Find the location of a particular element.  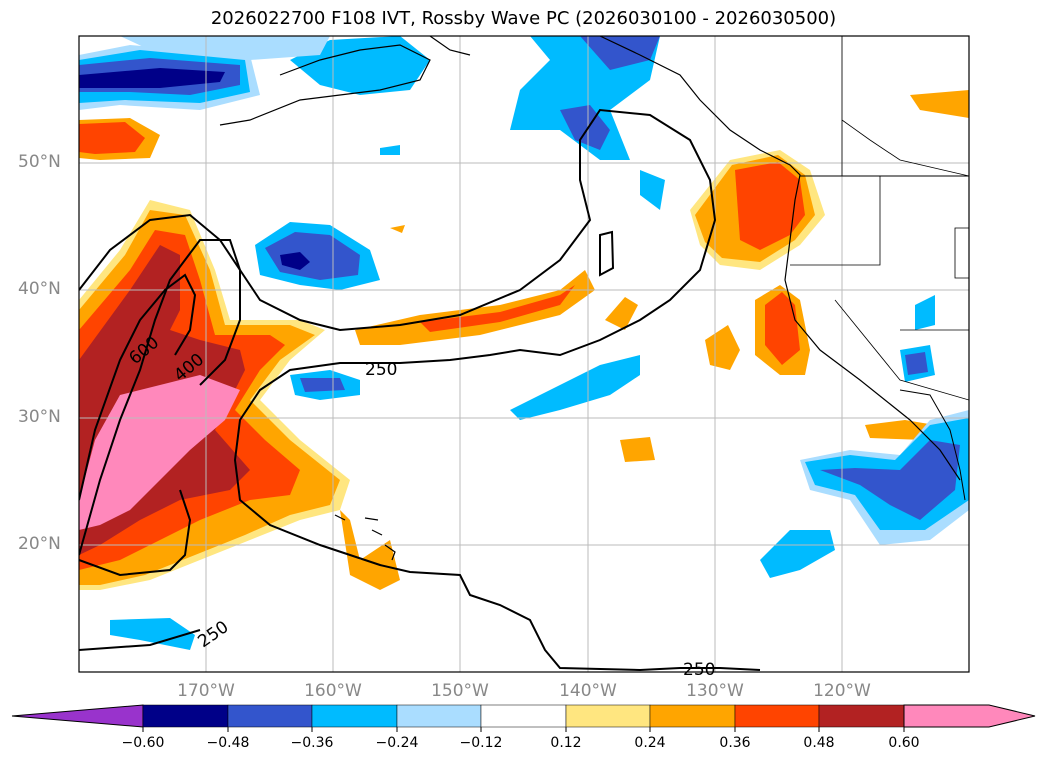

lon-label-150w: 150°W is located at coordinates (460, 691).